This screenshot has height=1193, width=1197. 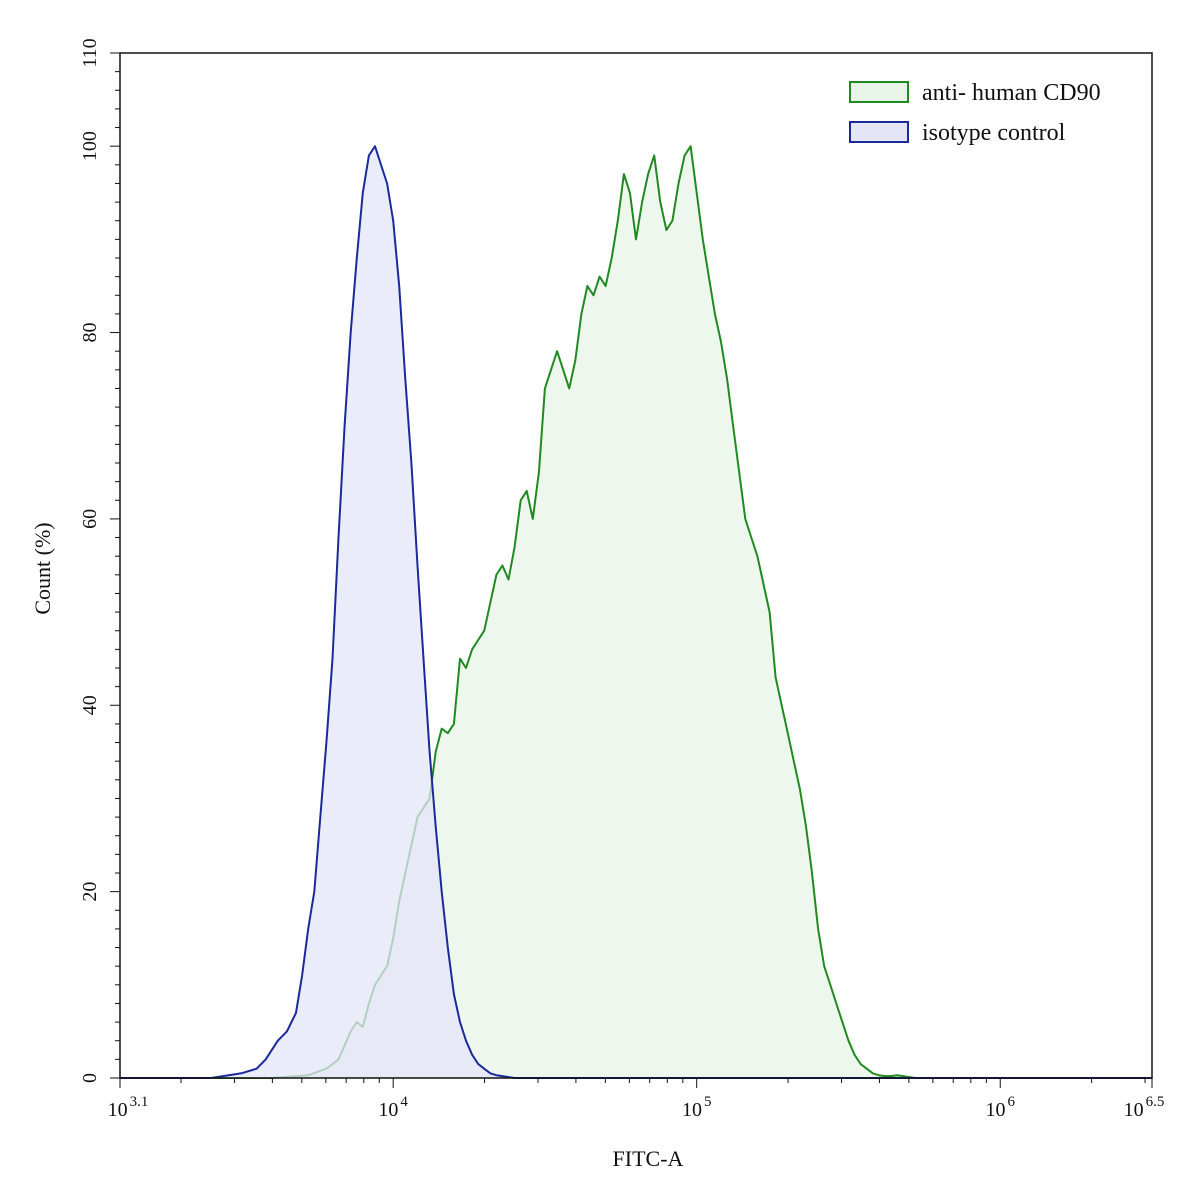 I want to click on x-axis: 10 3.1 10 4 10 5 10 6 10 6.5, so click(x=636, y=1099).